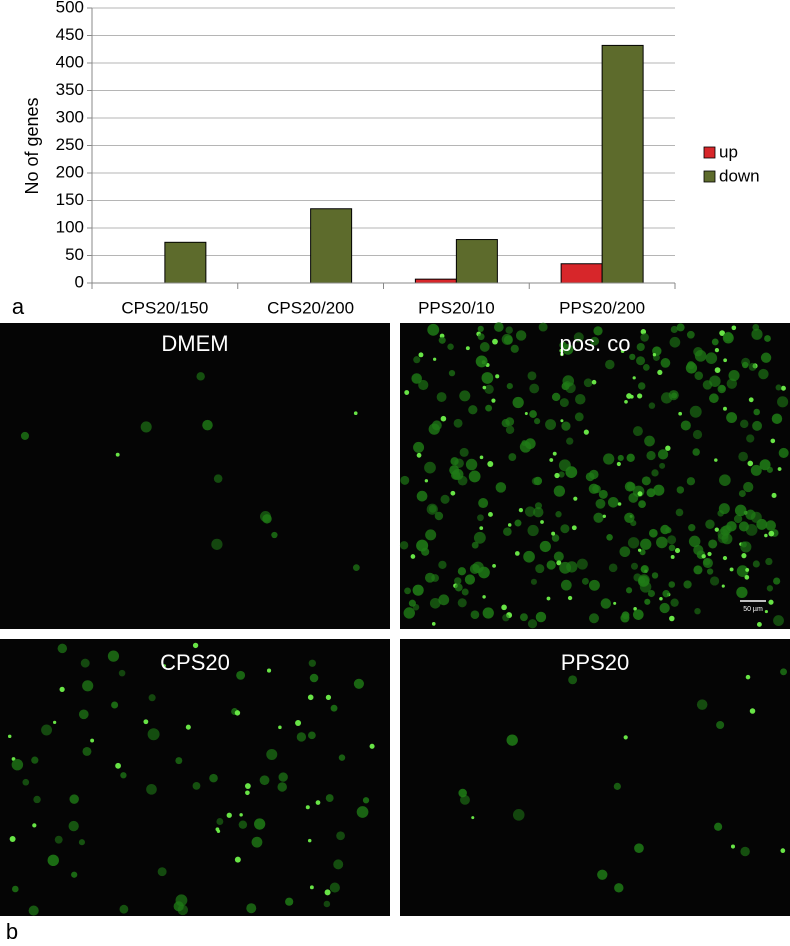 The height and width of the screenshot is (946, 790). What do you see at coordinates (595, 662) in the screenshot?
I see `image-label: PPS20` at bounding box center [595, 662].